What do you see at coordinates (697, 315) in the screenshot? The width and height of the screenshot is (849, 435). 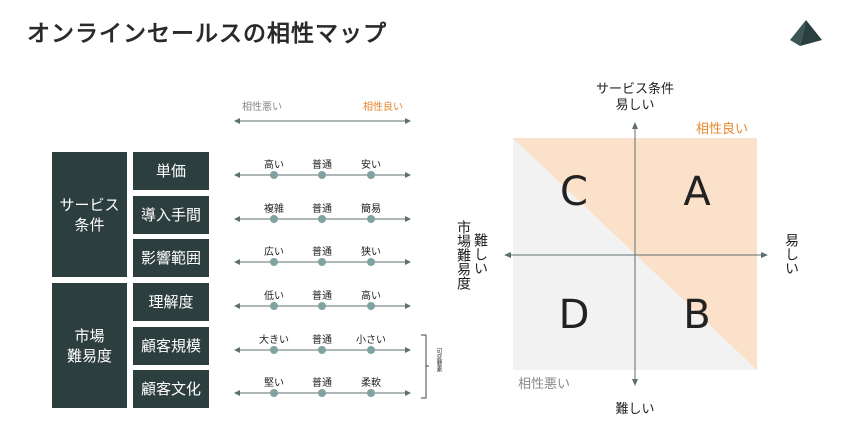 I see `quadrant-b: B` at bounding box center [697, 315].